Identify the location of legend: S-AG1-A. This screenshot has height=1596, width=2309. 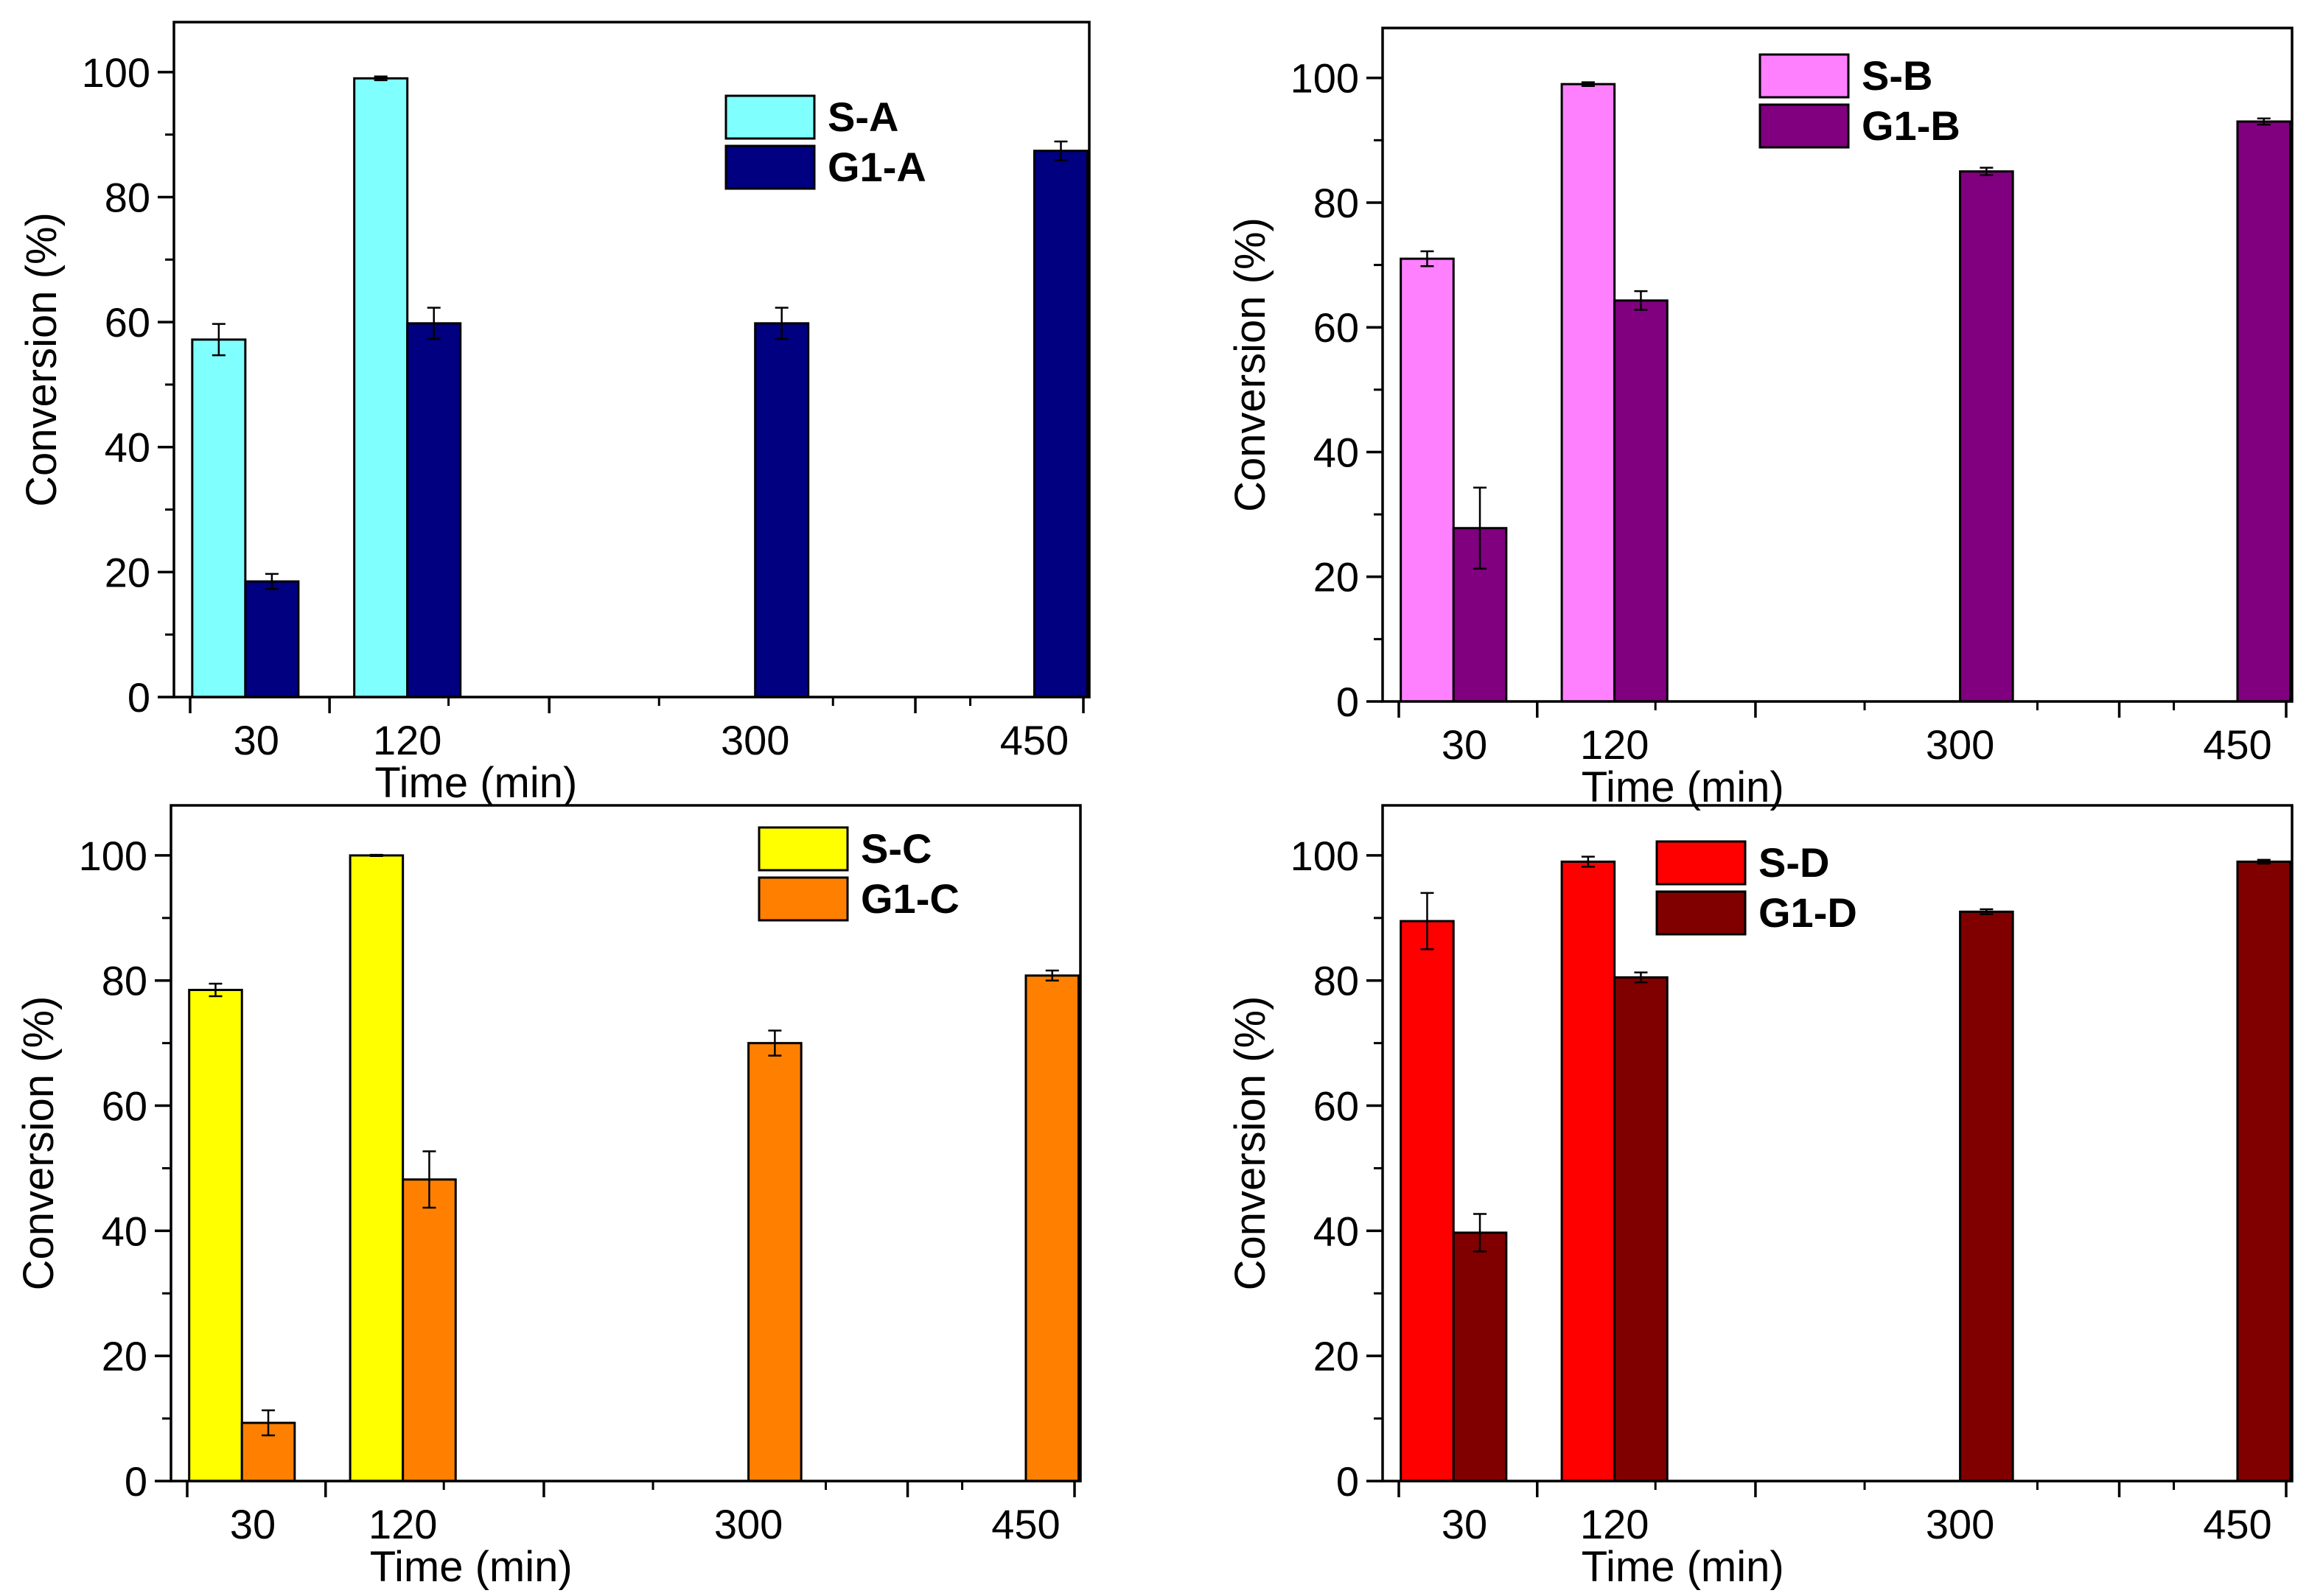
(825, 142).